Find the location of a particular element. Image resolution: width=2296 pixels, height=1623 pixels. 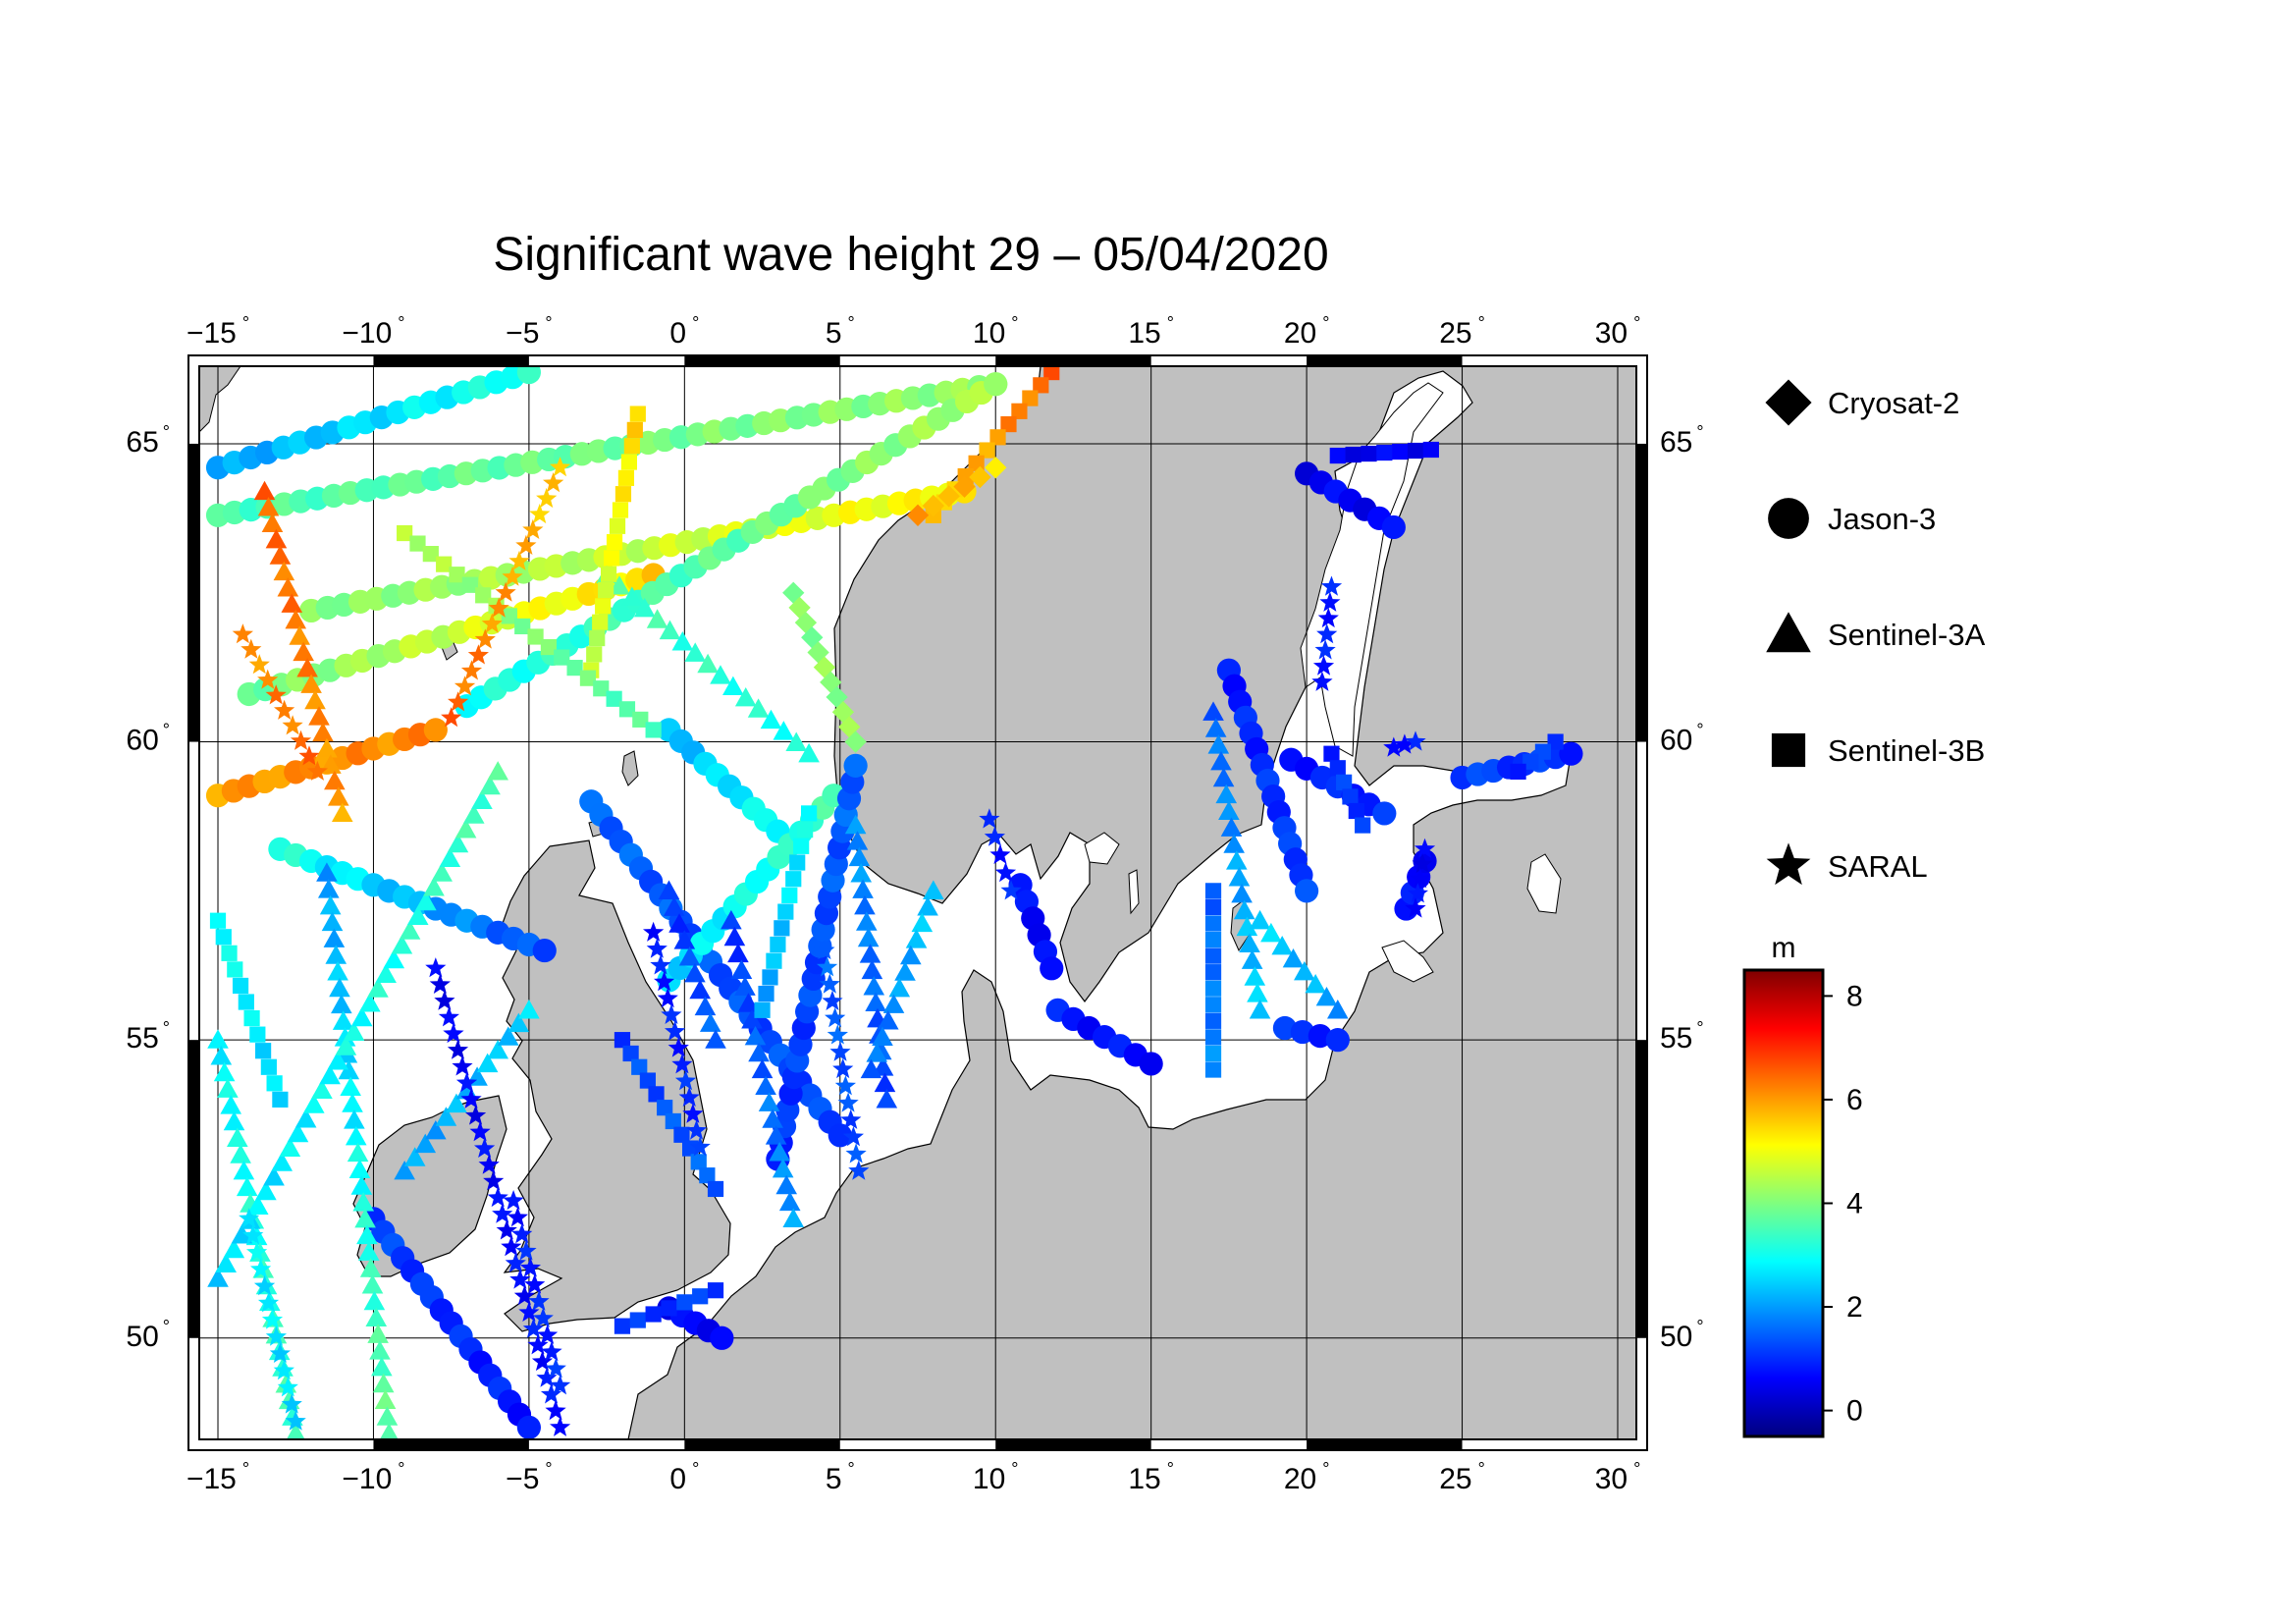

lon-tick-label: −10 ° is located at coordinates (373, 1477).